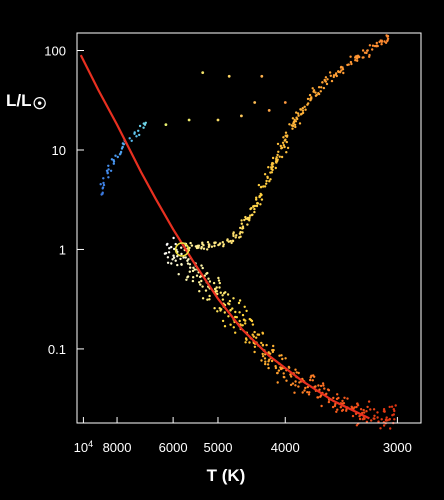  Describe the element at coordinates (55, 51) in the screenshot. I see `y-tick-label: 100` at that location.